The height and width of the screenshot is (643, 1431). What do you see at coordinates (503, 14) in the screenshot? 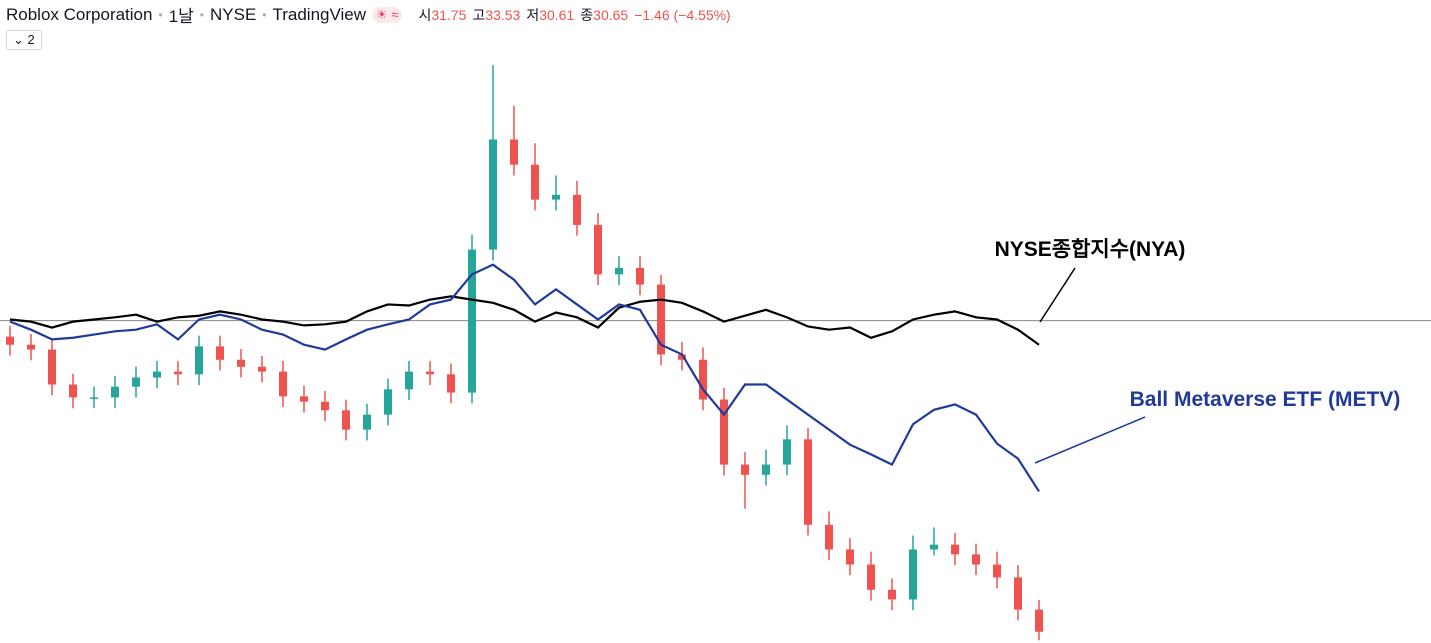
I see `ohlc-value: 33.53` at bounding box center [503, 14].